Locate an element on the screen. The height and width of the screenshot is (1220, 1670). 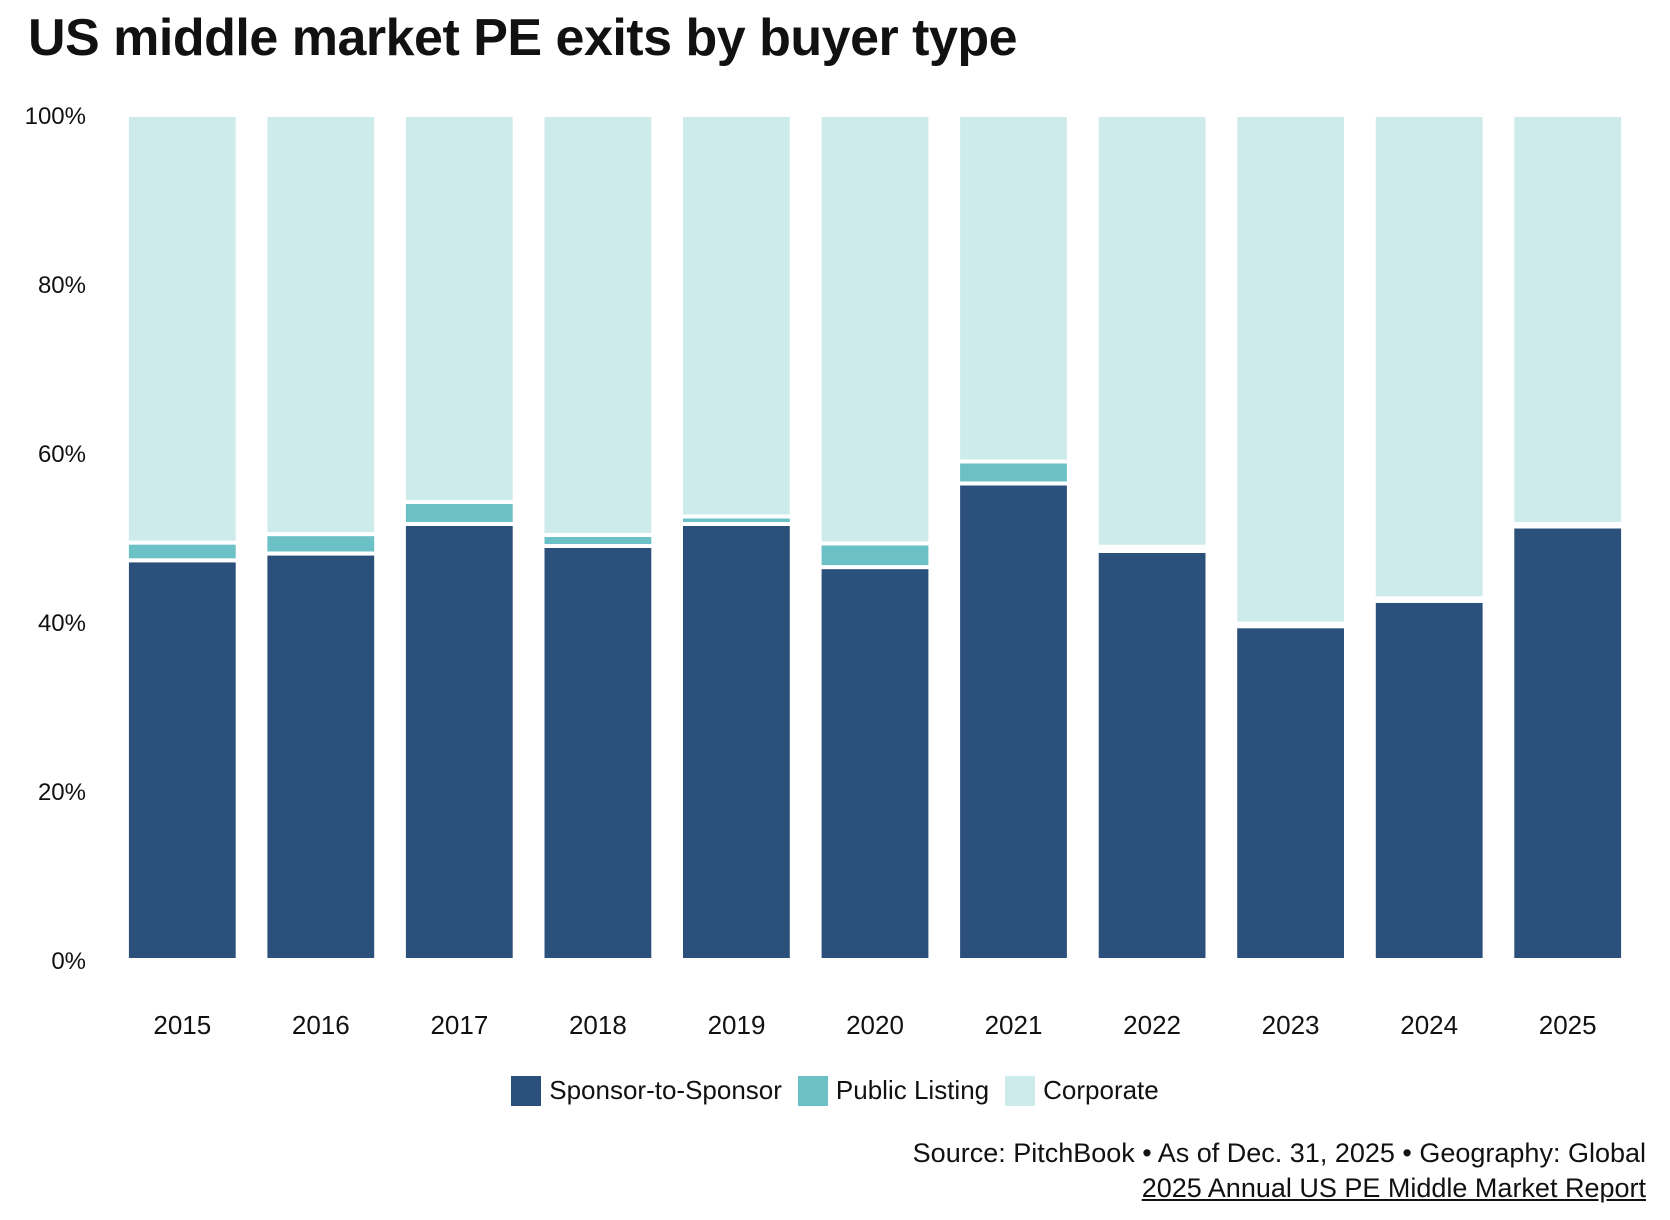
legend-item-corporate: Corporate is located at coordinates (1082, 1090).